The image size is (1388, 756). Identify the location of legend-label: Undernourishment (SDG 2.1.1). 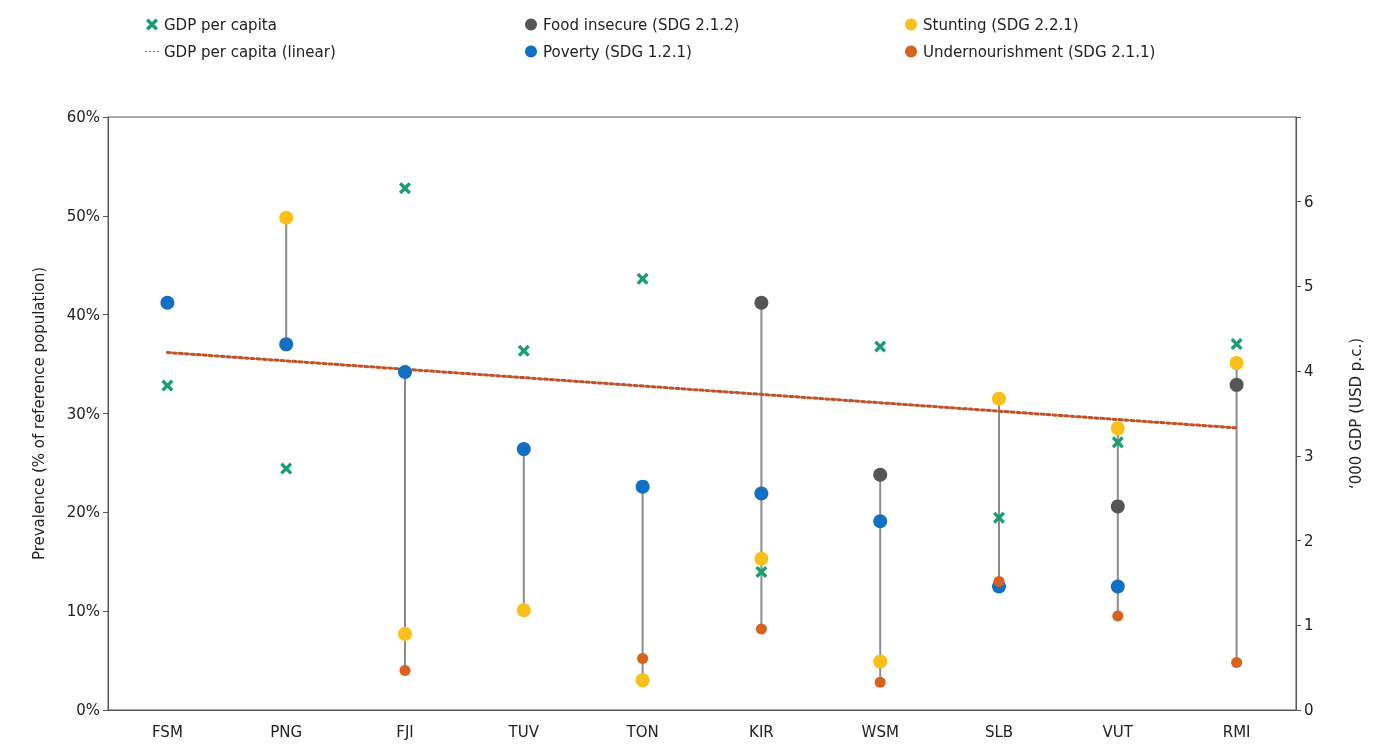
(1039, 51).